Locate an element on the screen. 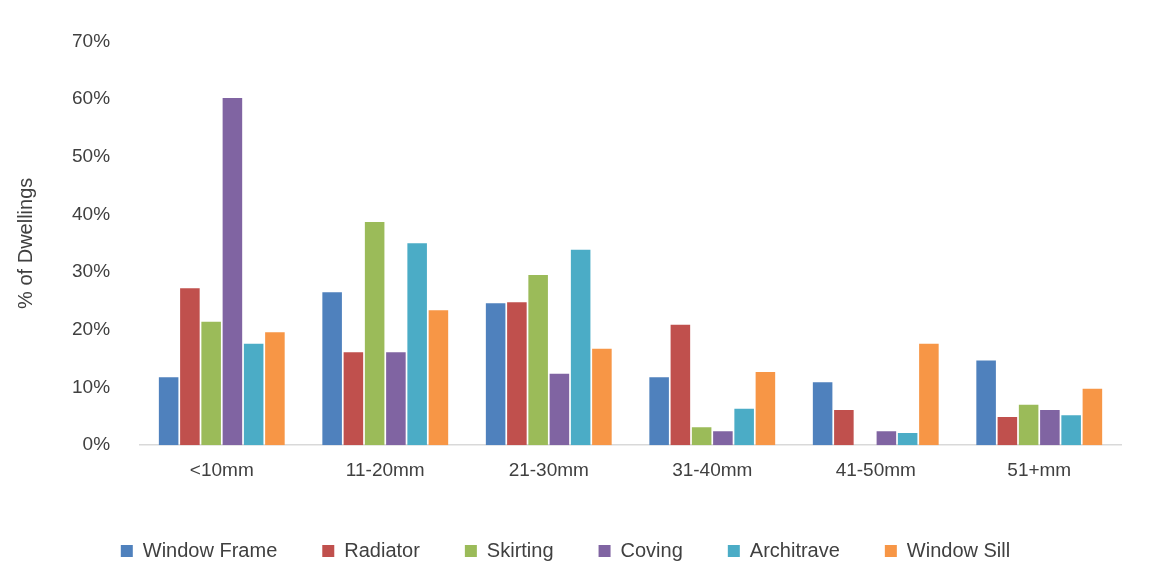  y-tick-label: 60% is located at coordinates (91, 98).